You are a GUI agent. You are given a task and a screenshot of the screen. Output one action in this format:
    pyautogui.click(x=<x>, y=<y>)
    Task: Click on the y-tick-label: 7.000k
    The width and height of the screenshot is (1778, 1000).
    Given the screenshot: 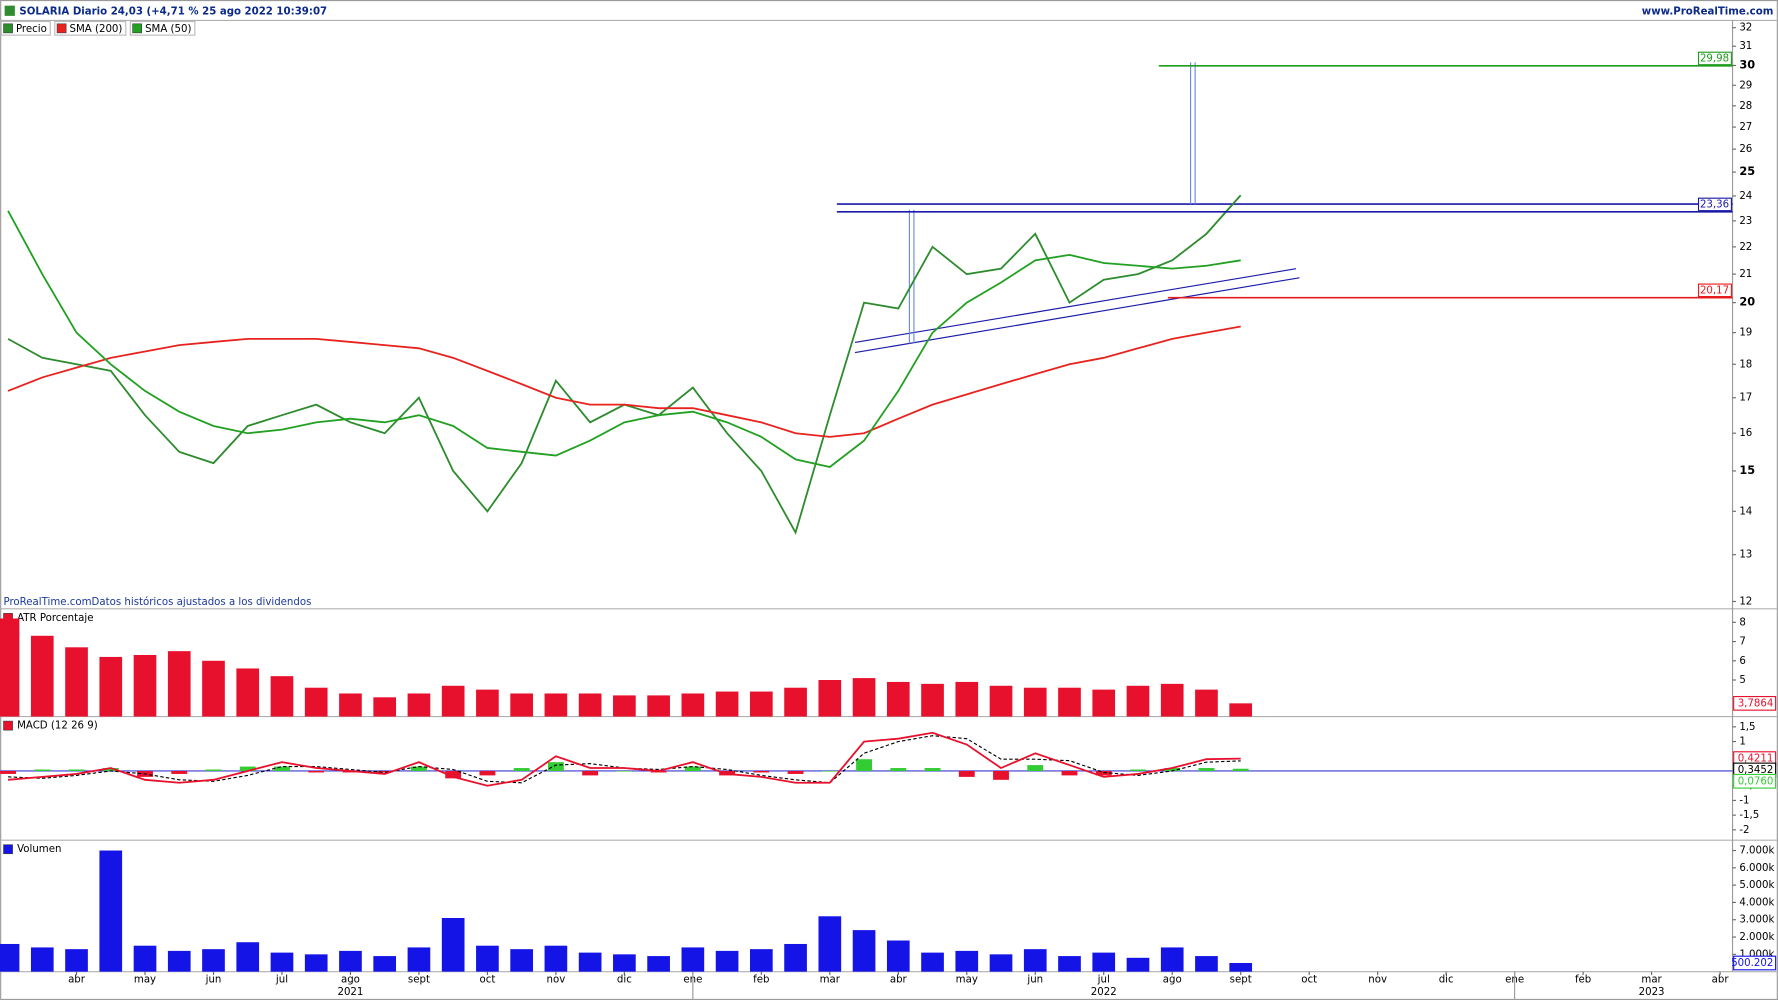 What is the action you would take?
    pyautogui.click(x=1756, y=851)
    